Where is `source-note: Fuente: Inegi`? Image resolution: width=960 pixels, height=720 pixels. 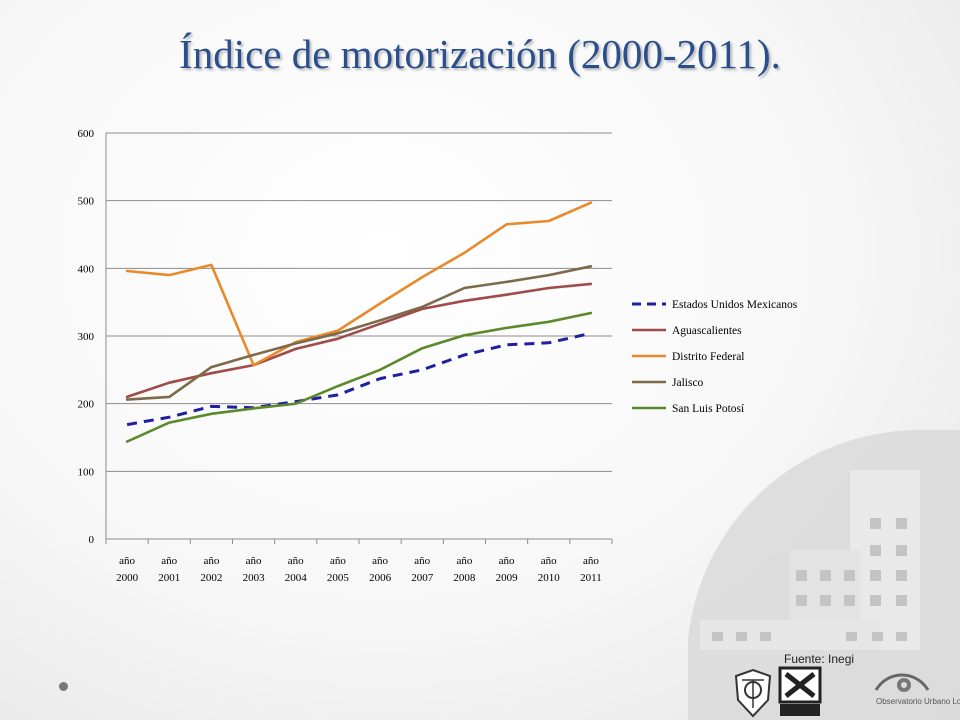
source-note: Fuente: Inegi is located at coordinates (819, 659).